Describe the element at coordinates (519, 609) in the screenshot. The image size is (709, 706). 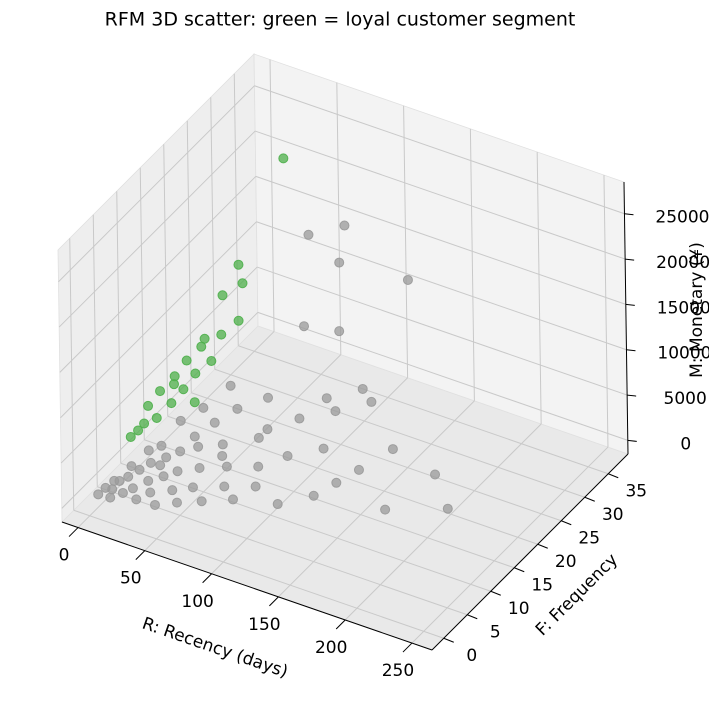
I see `y-tick-label: 10` at that location.